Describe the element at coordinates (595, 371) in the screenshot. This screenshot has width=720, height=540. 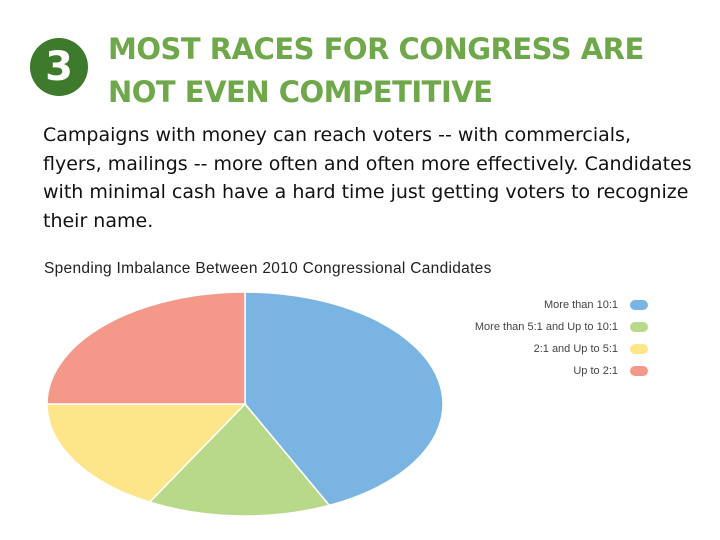
I see `legend-label: Up to 2:1` at that location.